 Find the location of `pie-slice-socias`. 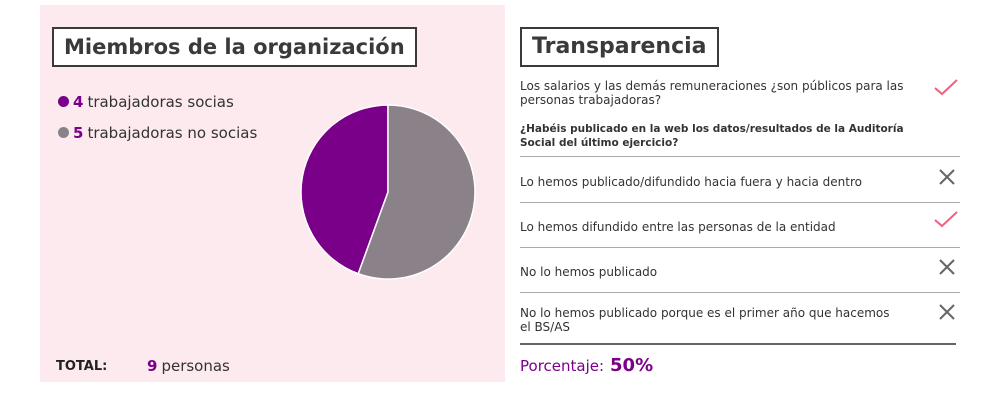

pie-slice-socias is located at coordinates (344, 189).